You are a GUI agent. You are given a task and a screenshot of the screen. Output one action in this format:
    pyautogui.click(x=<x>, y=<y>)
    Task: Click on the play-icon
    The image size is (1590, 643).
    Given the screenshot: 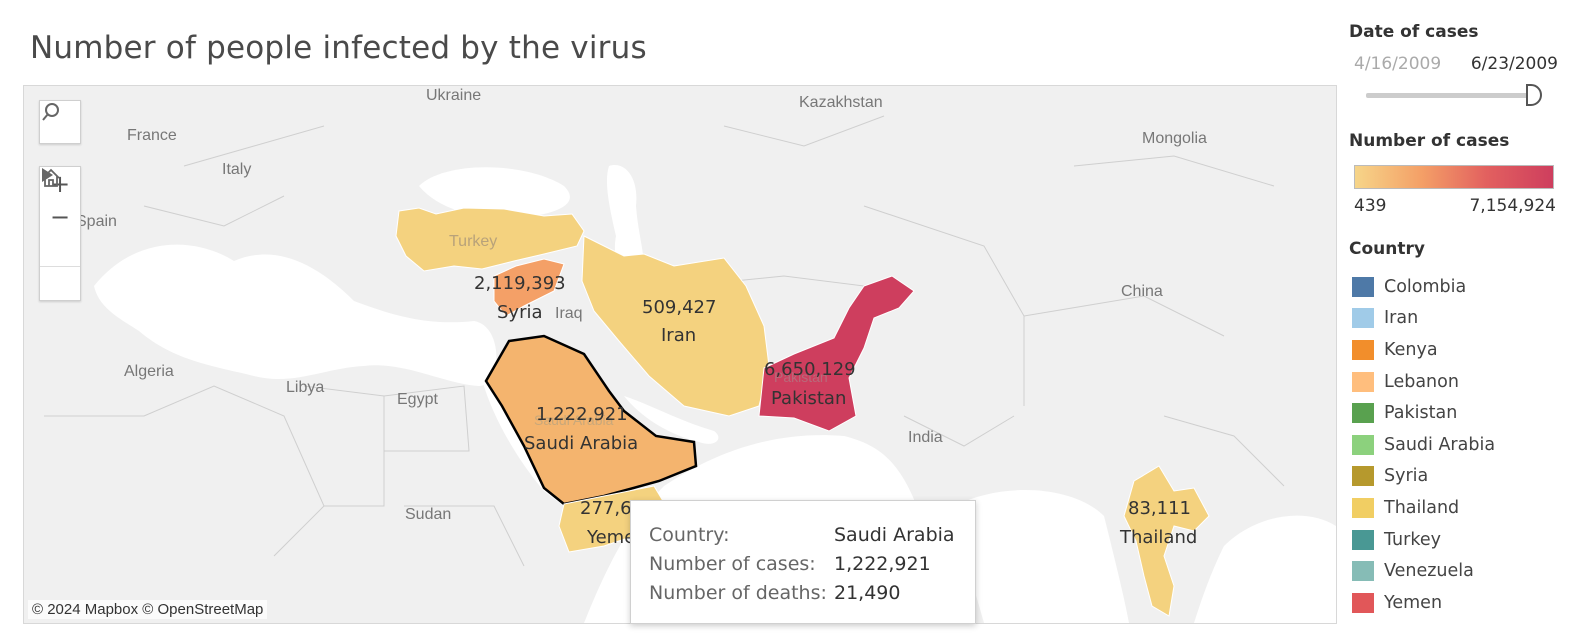 What is the action you would take?
    pyautogui.click(x=60, y=234)
    